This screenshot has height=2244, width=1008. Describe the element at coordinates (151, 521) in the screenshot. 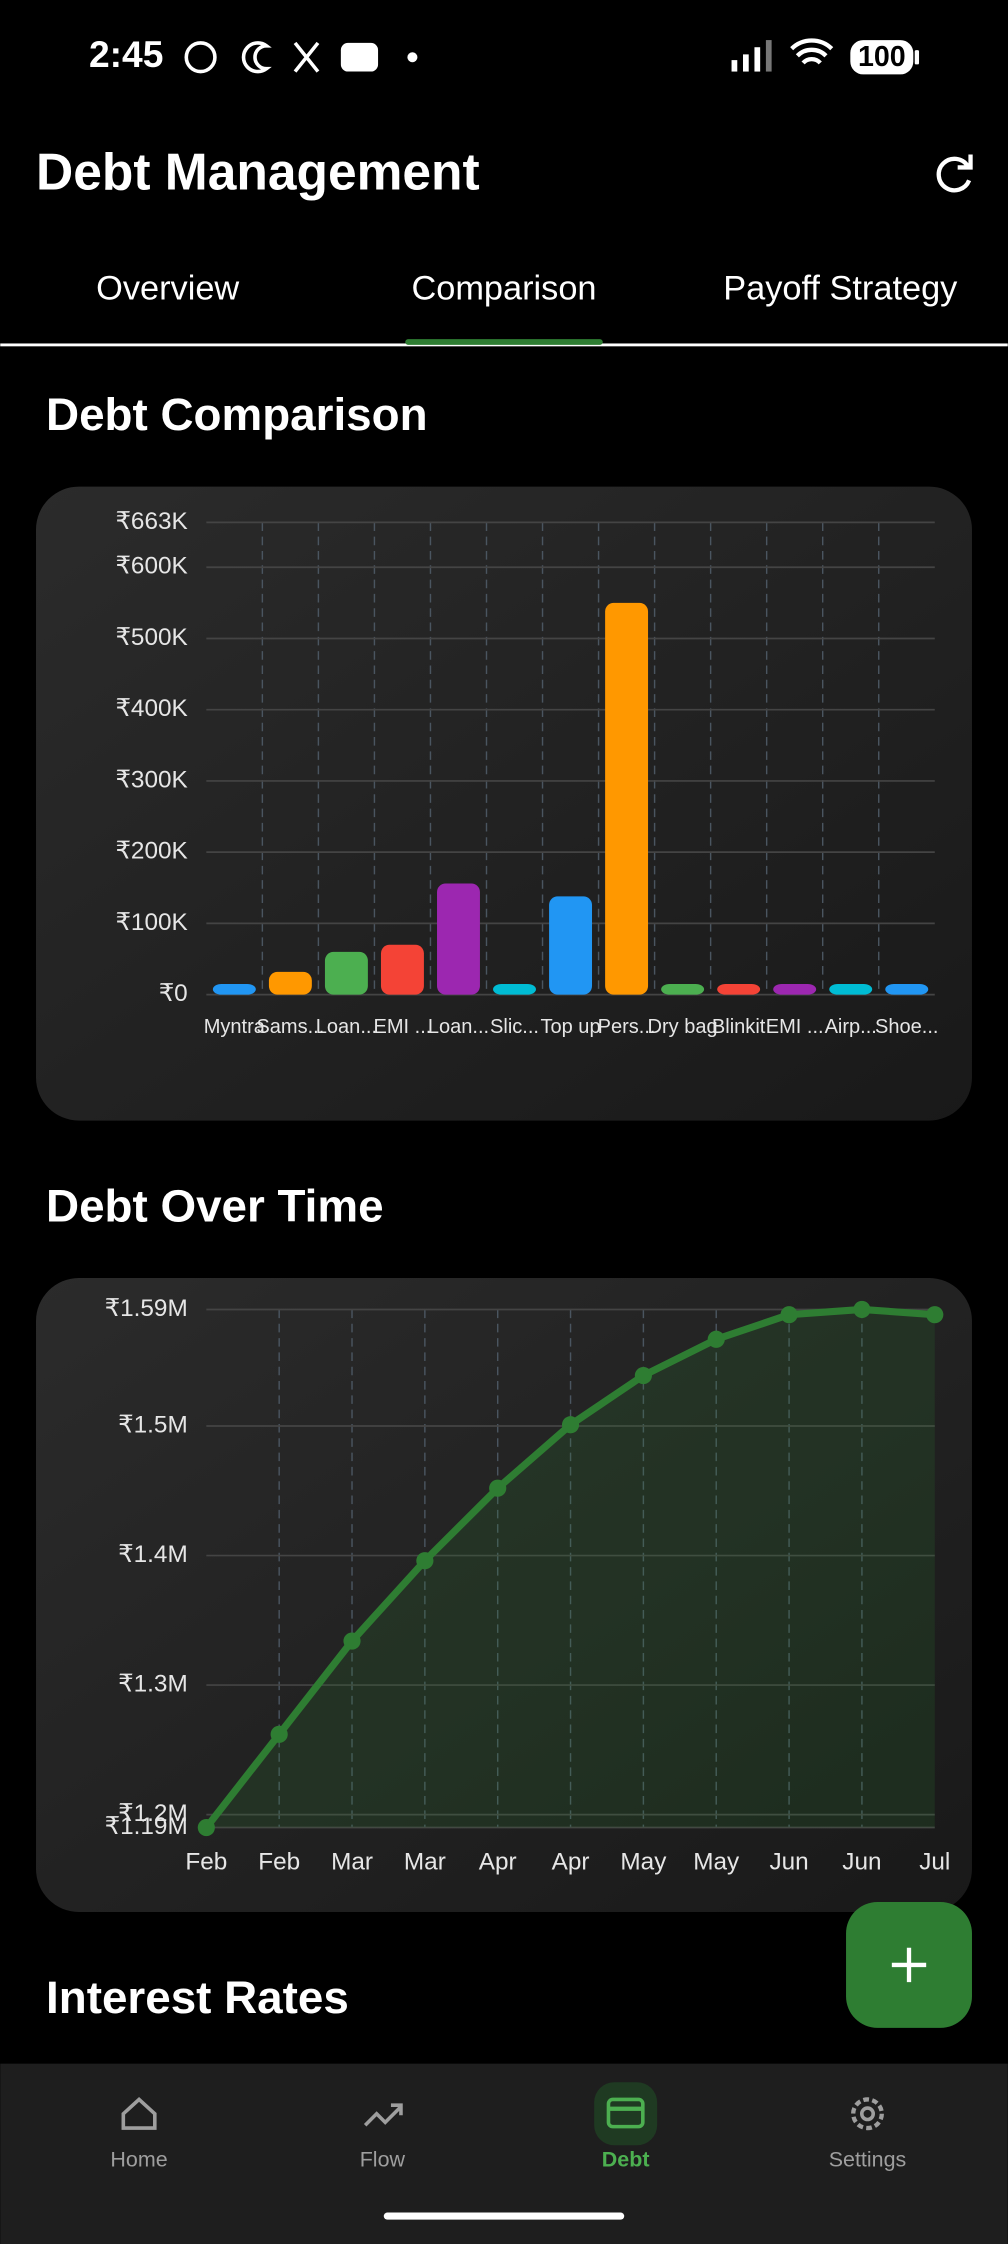

I see `y-tick-label: ₹663K` at that location.